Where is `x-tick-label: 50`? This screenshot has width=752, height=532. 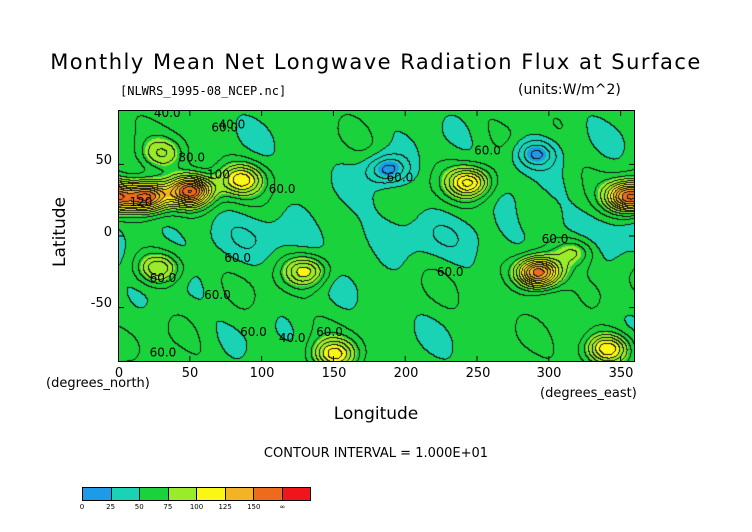
x-tick-label: 50 is located at coordinates (190, 373).